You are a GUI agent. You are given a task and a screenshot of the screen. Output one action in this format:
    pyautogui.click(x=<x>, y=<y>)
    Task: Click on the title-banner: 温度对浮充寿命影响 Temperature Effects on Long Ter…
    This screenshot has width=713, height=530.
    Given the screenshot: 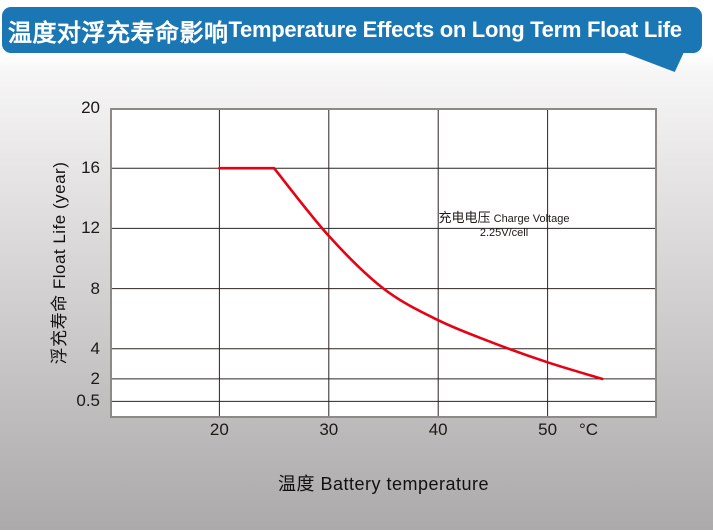 What is the action you would take?
    pyautogui.click(x=352, y=30)
    